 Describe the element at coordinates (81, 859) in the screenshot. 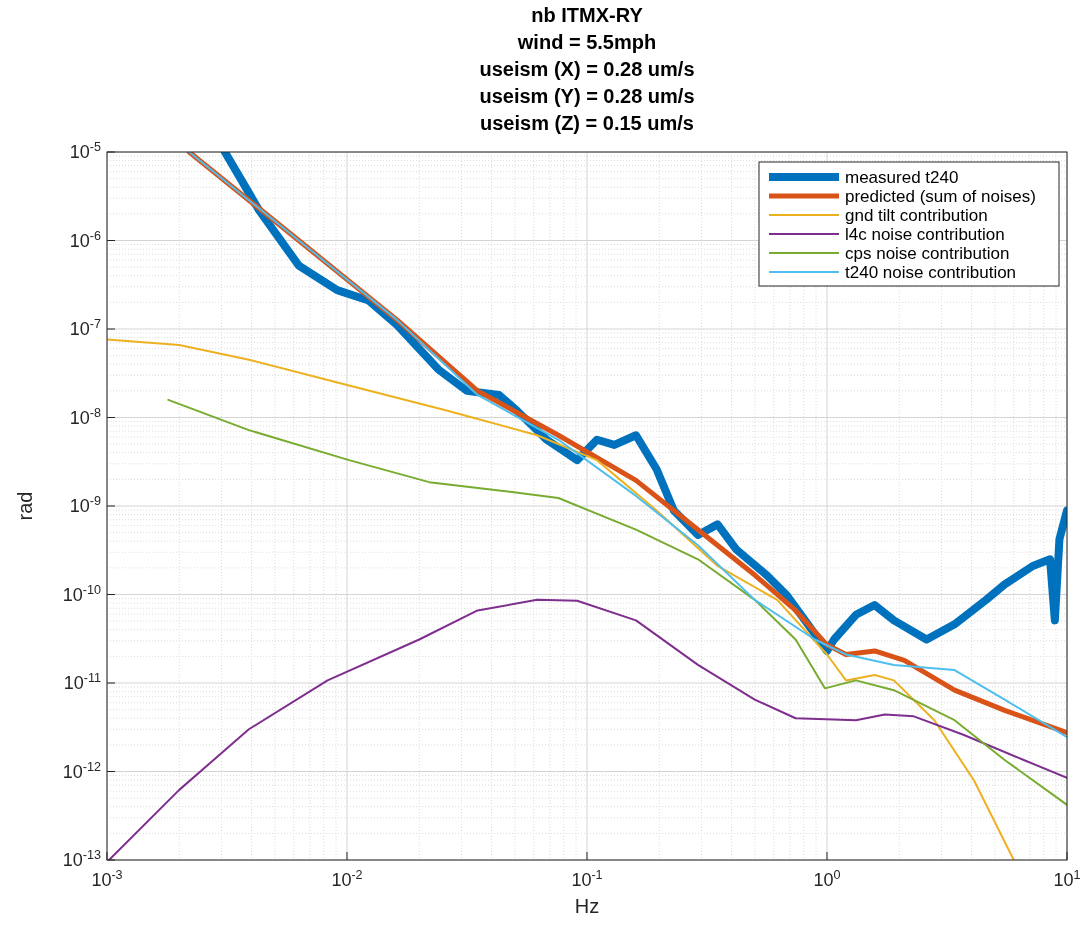

I see `y-tick-label: 10$^{-13}$` at that location.